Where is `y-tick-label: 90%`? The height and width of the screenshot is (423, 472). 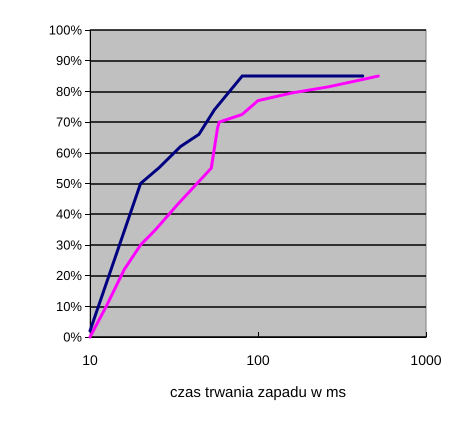
y-tick-label: 90% is located at coordinates (69, 60).